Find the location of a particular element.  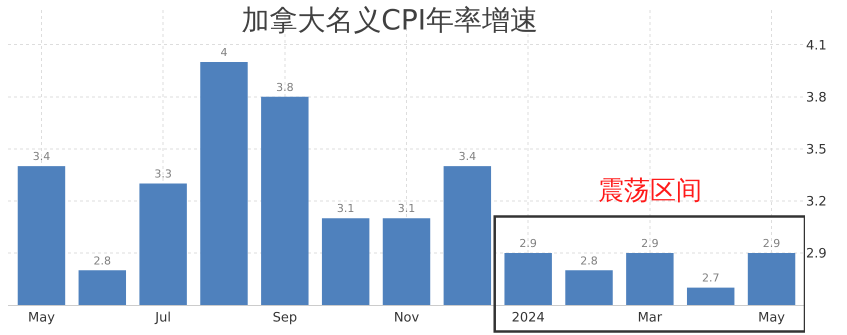

y-tick-label: 3.2 is located at coordinates (816, 202).